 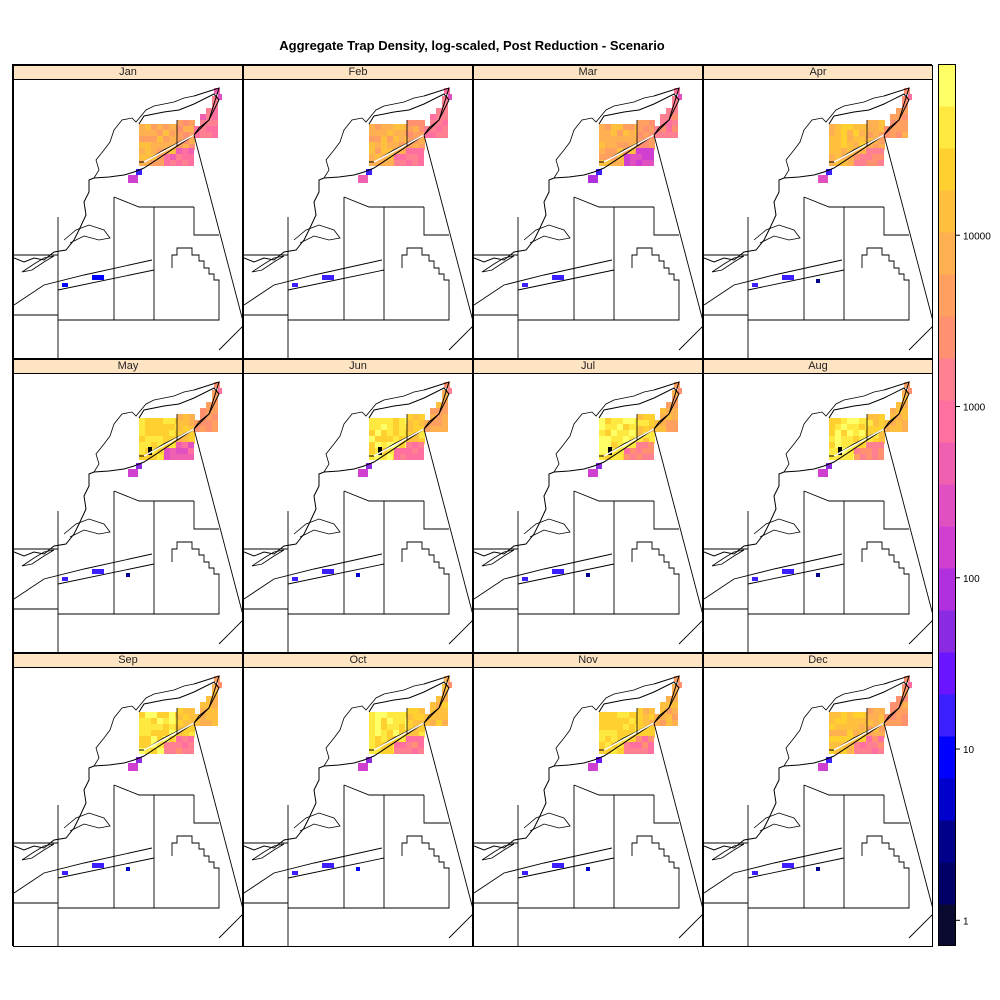 I want to click on coastline-detail, so click(x=604, y=431).